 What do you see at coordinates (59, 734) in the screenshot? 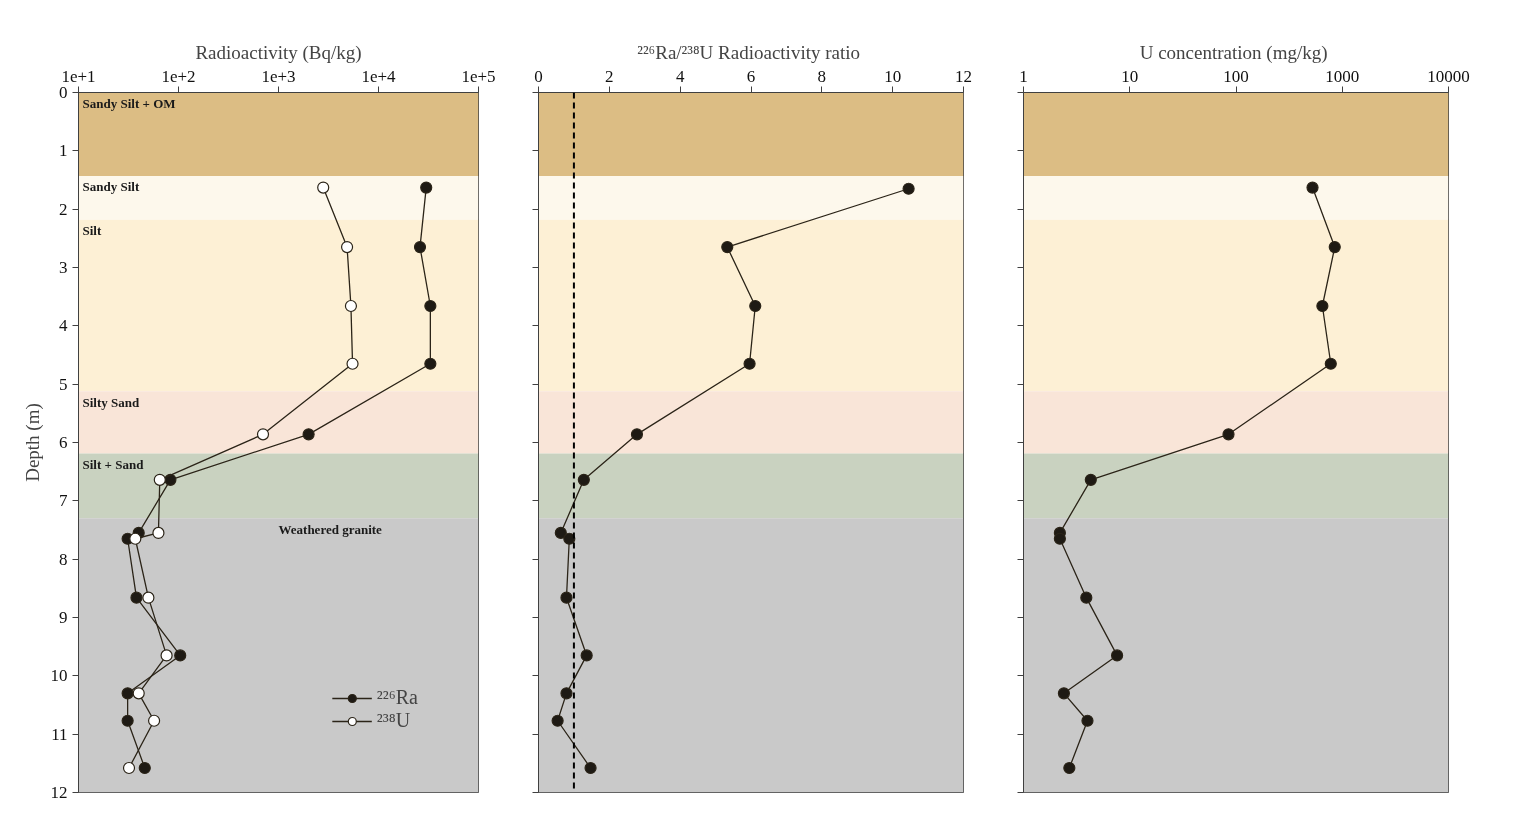
I see `y-tick-label: 11` at bounding box center [59, 734].